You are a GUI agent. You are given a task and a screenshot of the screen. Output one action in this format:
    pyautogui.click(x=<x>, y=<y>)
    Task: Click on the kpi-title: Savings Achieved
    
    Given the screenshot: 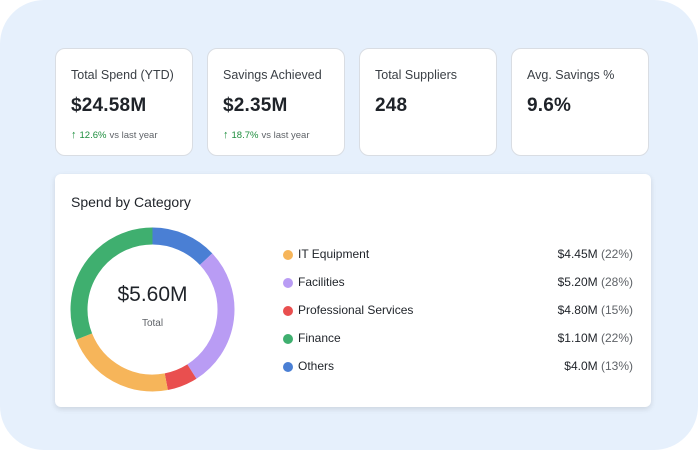 What is the action you would take?
    pyautogui.click(x=272, y=75)
    